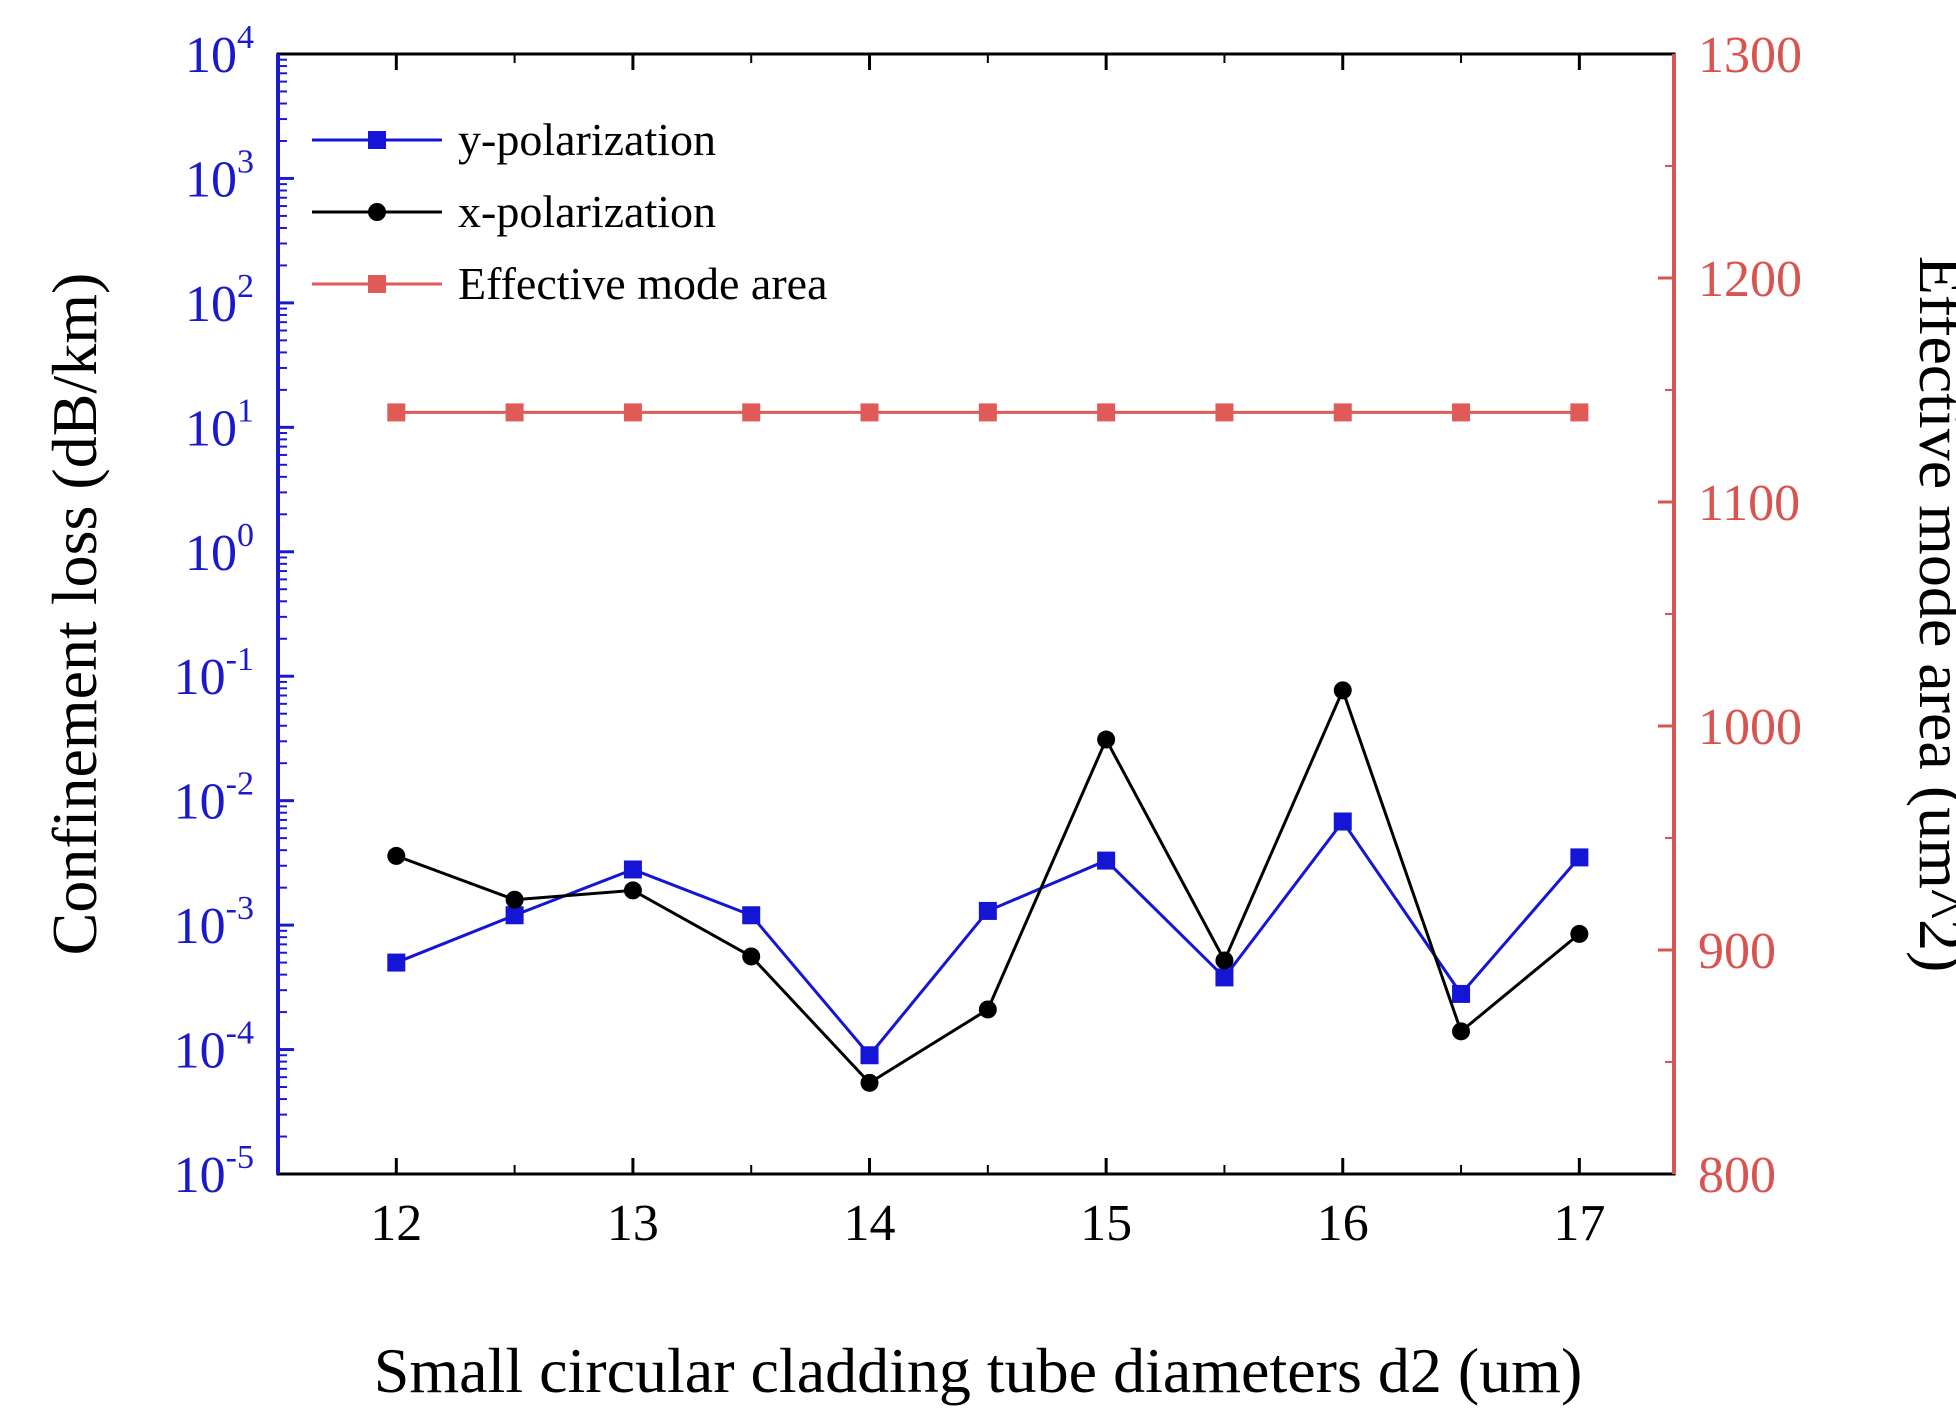 This screenshot has width=1956, height=1416. Describe the element at coordinates (1579, 1223) in the screenshot. I see `x-tick-label: 17` at that location.